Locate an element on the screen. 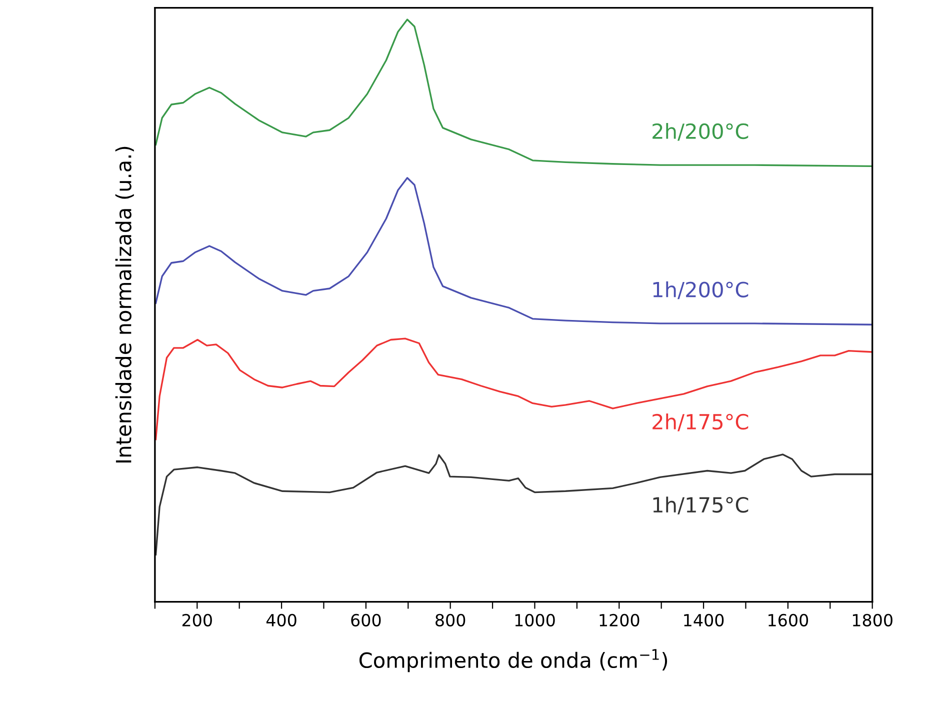 This screenshot has height=713, width=939. series-label: 1h/175°C is located at coordinates (700, 505).